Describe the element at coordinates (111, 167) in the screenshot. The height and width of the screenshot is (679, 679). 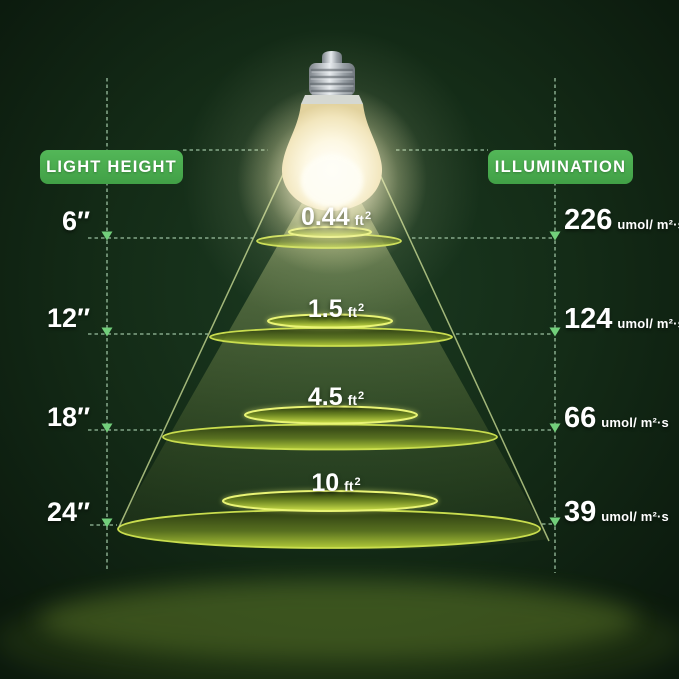
I see `light-height-badge: LIGHT HEIGHT` at that location.